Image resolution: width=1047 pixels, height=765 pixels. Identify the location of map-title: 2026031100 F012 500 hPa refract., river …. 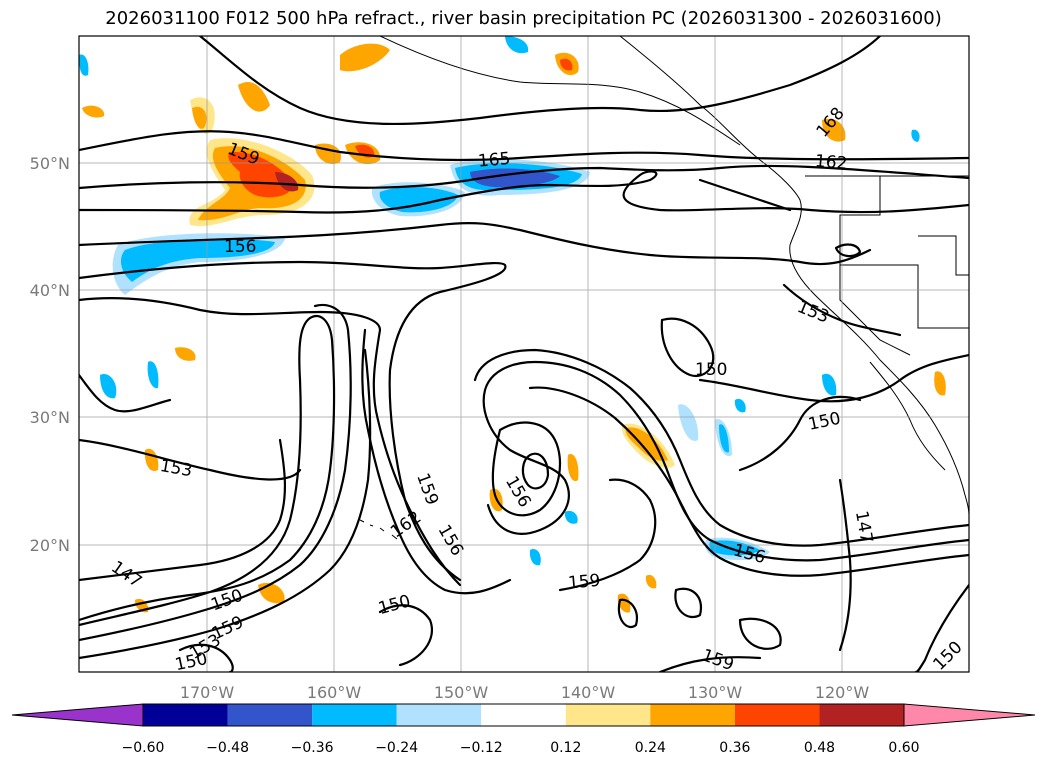
(523, 18).